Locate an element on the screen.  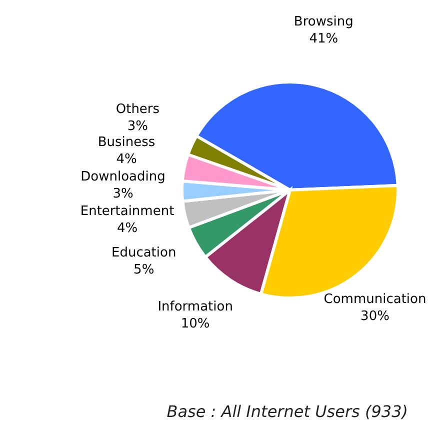
data-label: 10% is located at coordinates (195, 324).